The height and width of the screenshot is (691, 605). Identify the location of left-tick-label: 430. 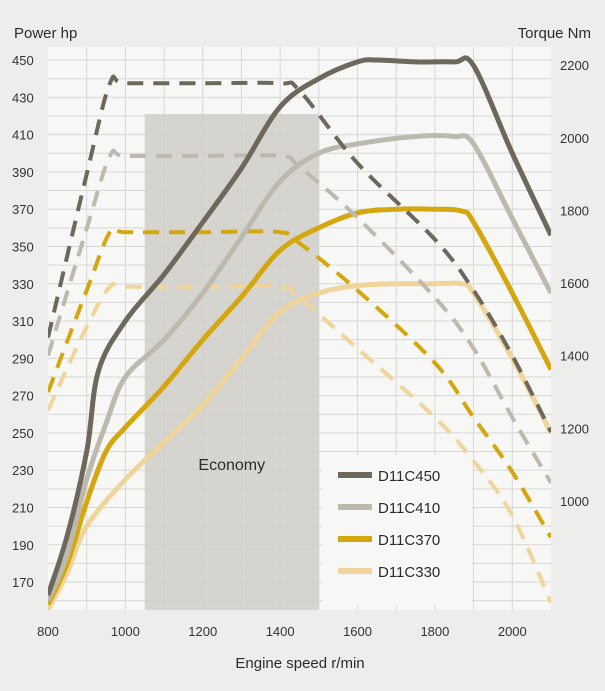
(23, 97).